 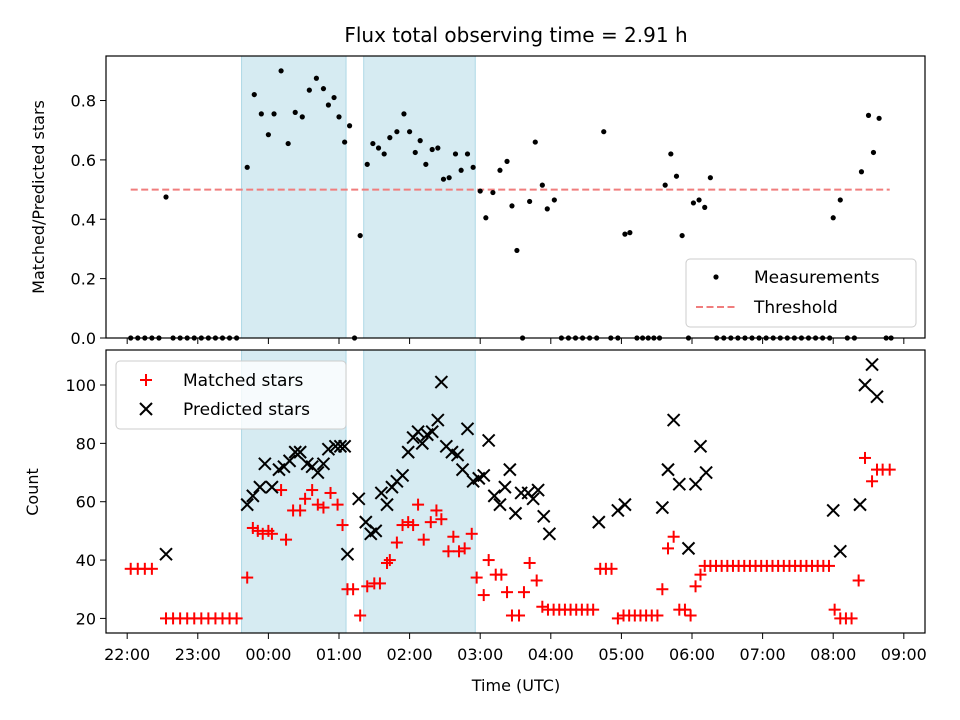 I want to click on bottom-y-tick-label: 60, so click(x=86, y=502).